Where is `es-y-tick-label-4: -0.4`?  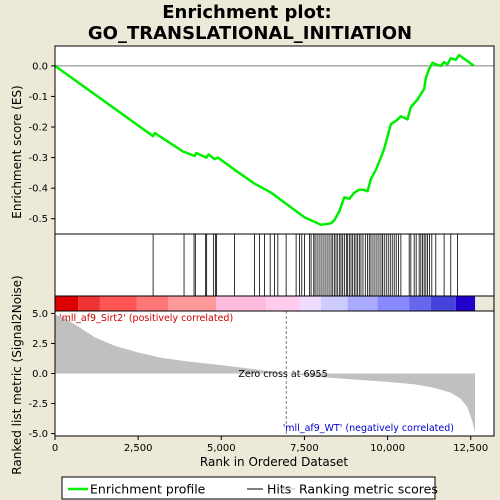
es-y-tick-label-4: -0.4 is located at coordinates (38, 189).